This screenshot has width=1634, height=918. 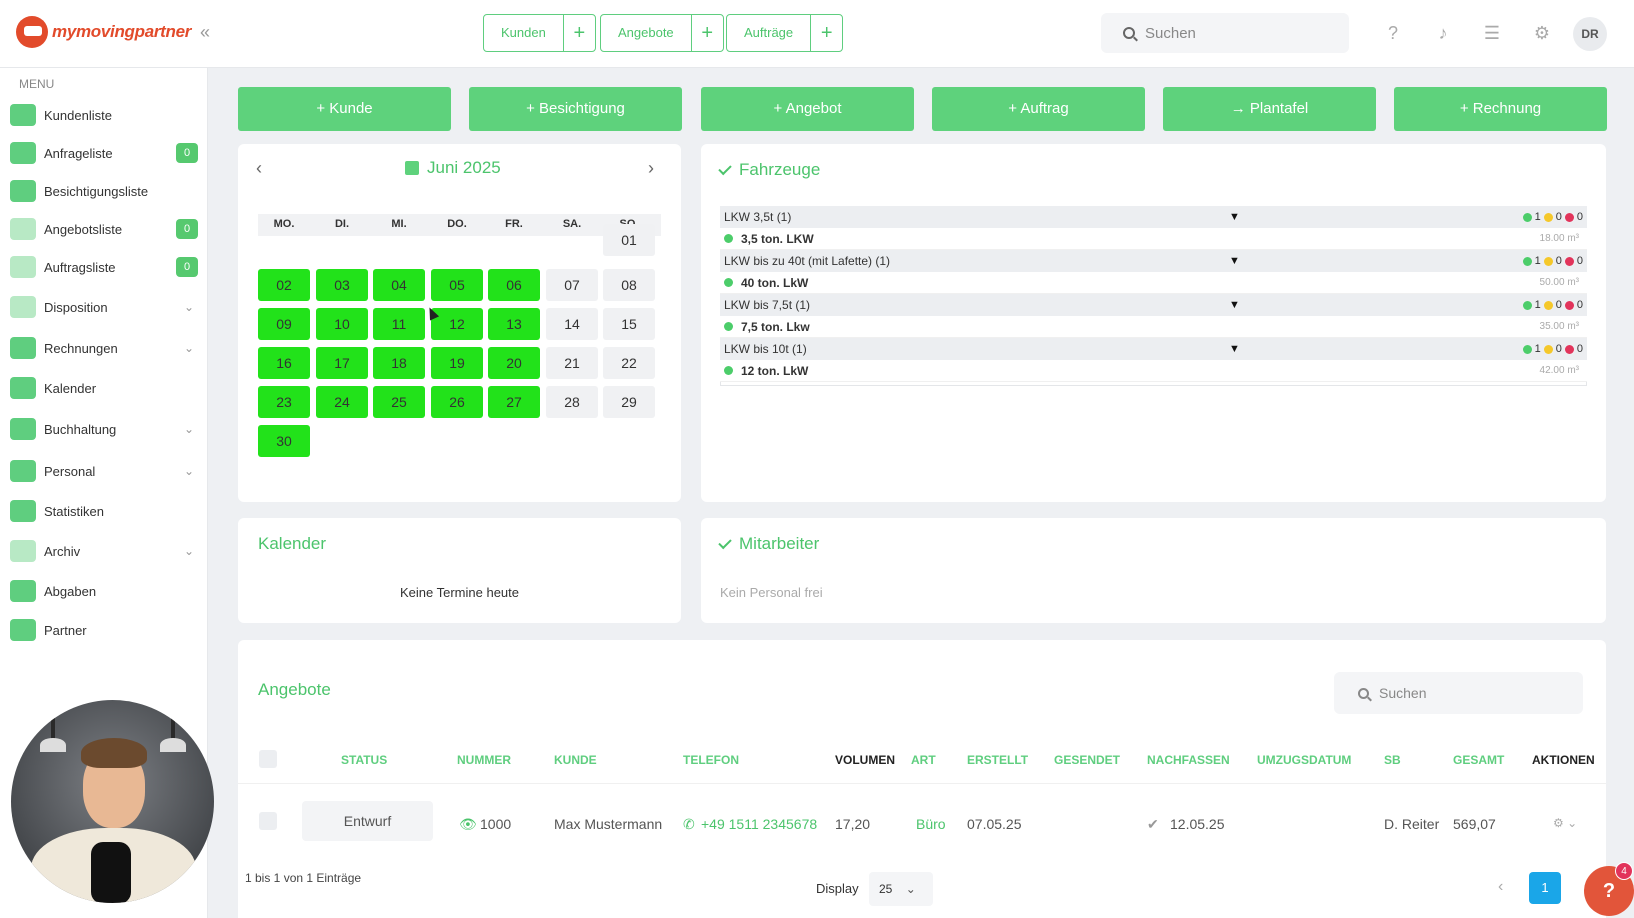 What do you see at coordinates (457, 285) in the screenshot?
I see `calendar-day: 05` at bounding box center [457, 285].